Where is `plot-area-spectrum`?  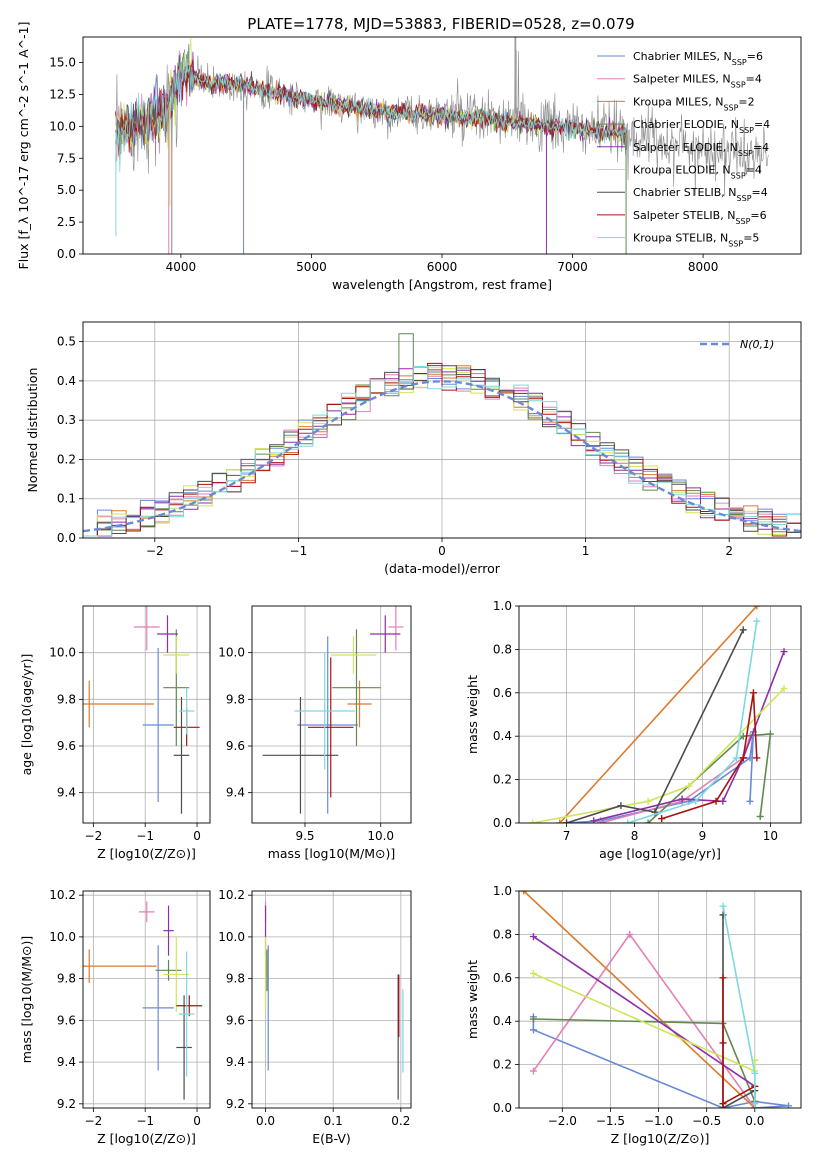
plot-area-spectrum is located at coordinates (442, 145).